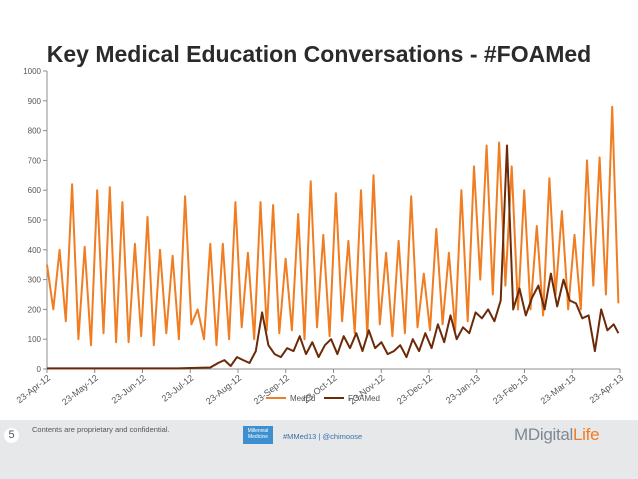 This screenshot has width=638, height=479. What do you see at coordinates (414, 390) in the screenshot?
I see `x-tick-label: 23-Dec-12` at bounding box center [414, 390].